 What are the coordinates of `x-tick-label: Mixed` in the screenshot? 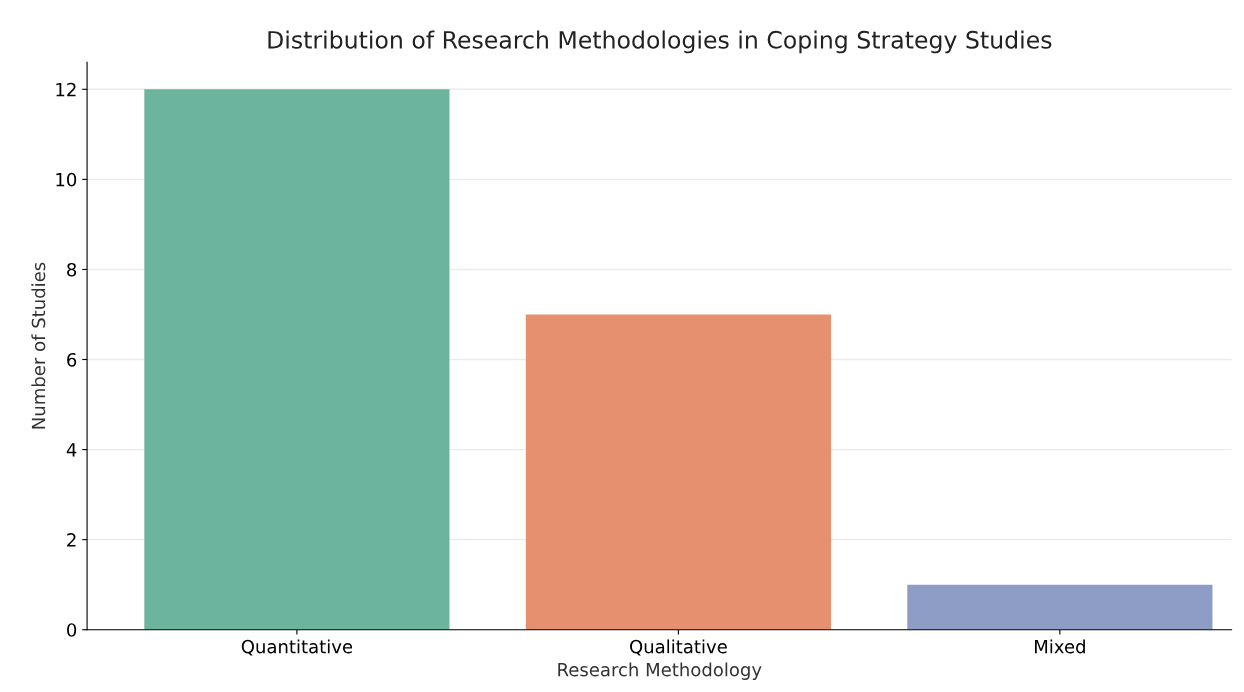 It's located at (1060, 646).